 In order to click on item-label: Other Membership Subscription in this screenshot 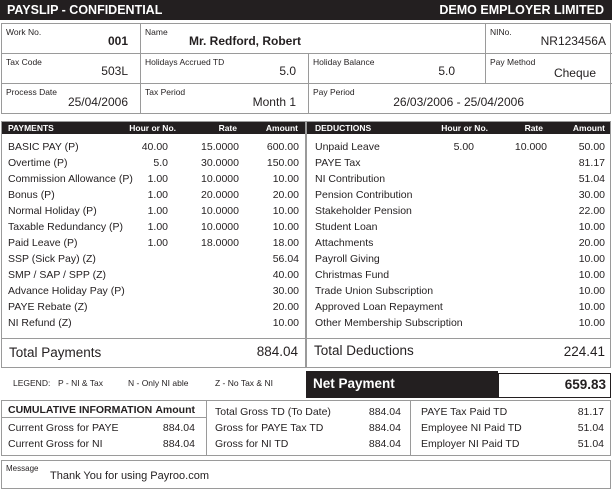, I will do `click(389, 323)`.